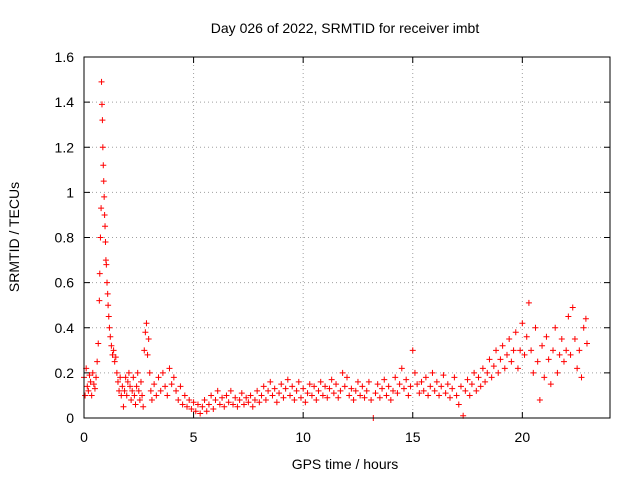 The height and width of the screenshot is (480, 640). Describe the element at coordinates (413, 437) in the screenshot. I see `x-tick-label: 15` at that location.